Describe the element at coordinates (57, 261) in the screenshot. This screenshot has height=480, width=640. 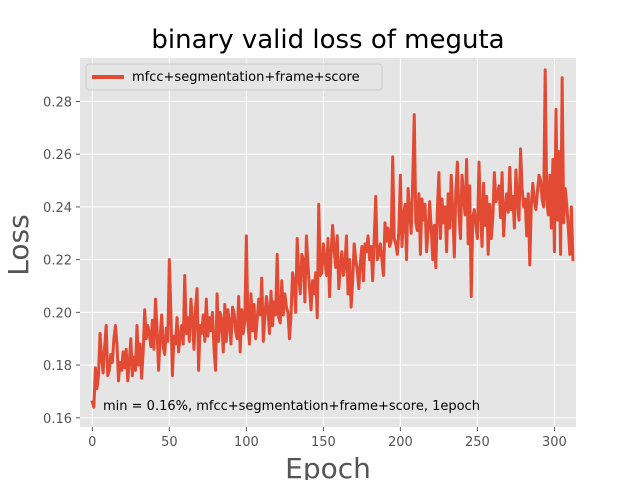
I see `y-tick-label: 0.22` at that location.